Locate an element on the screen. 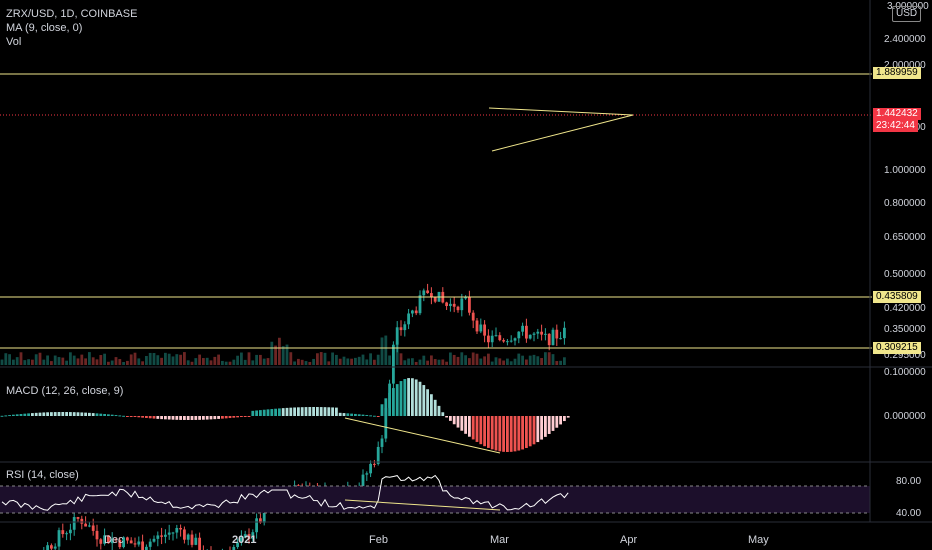  volume-legend: Vol is located at coordinates (14, 42).